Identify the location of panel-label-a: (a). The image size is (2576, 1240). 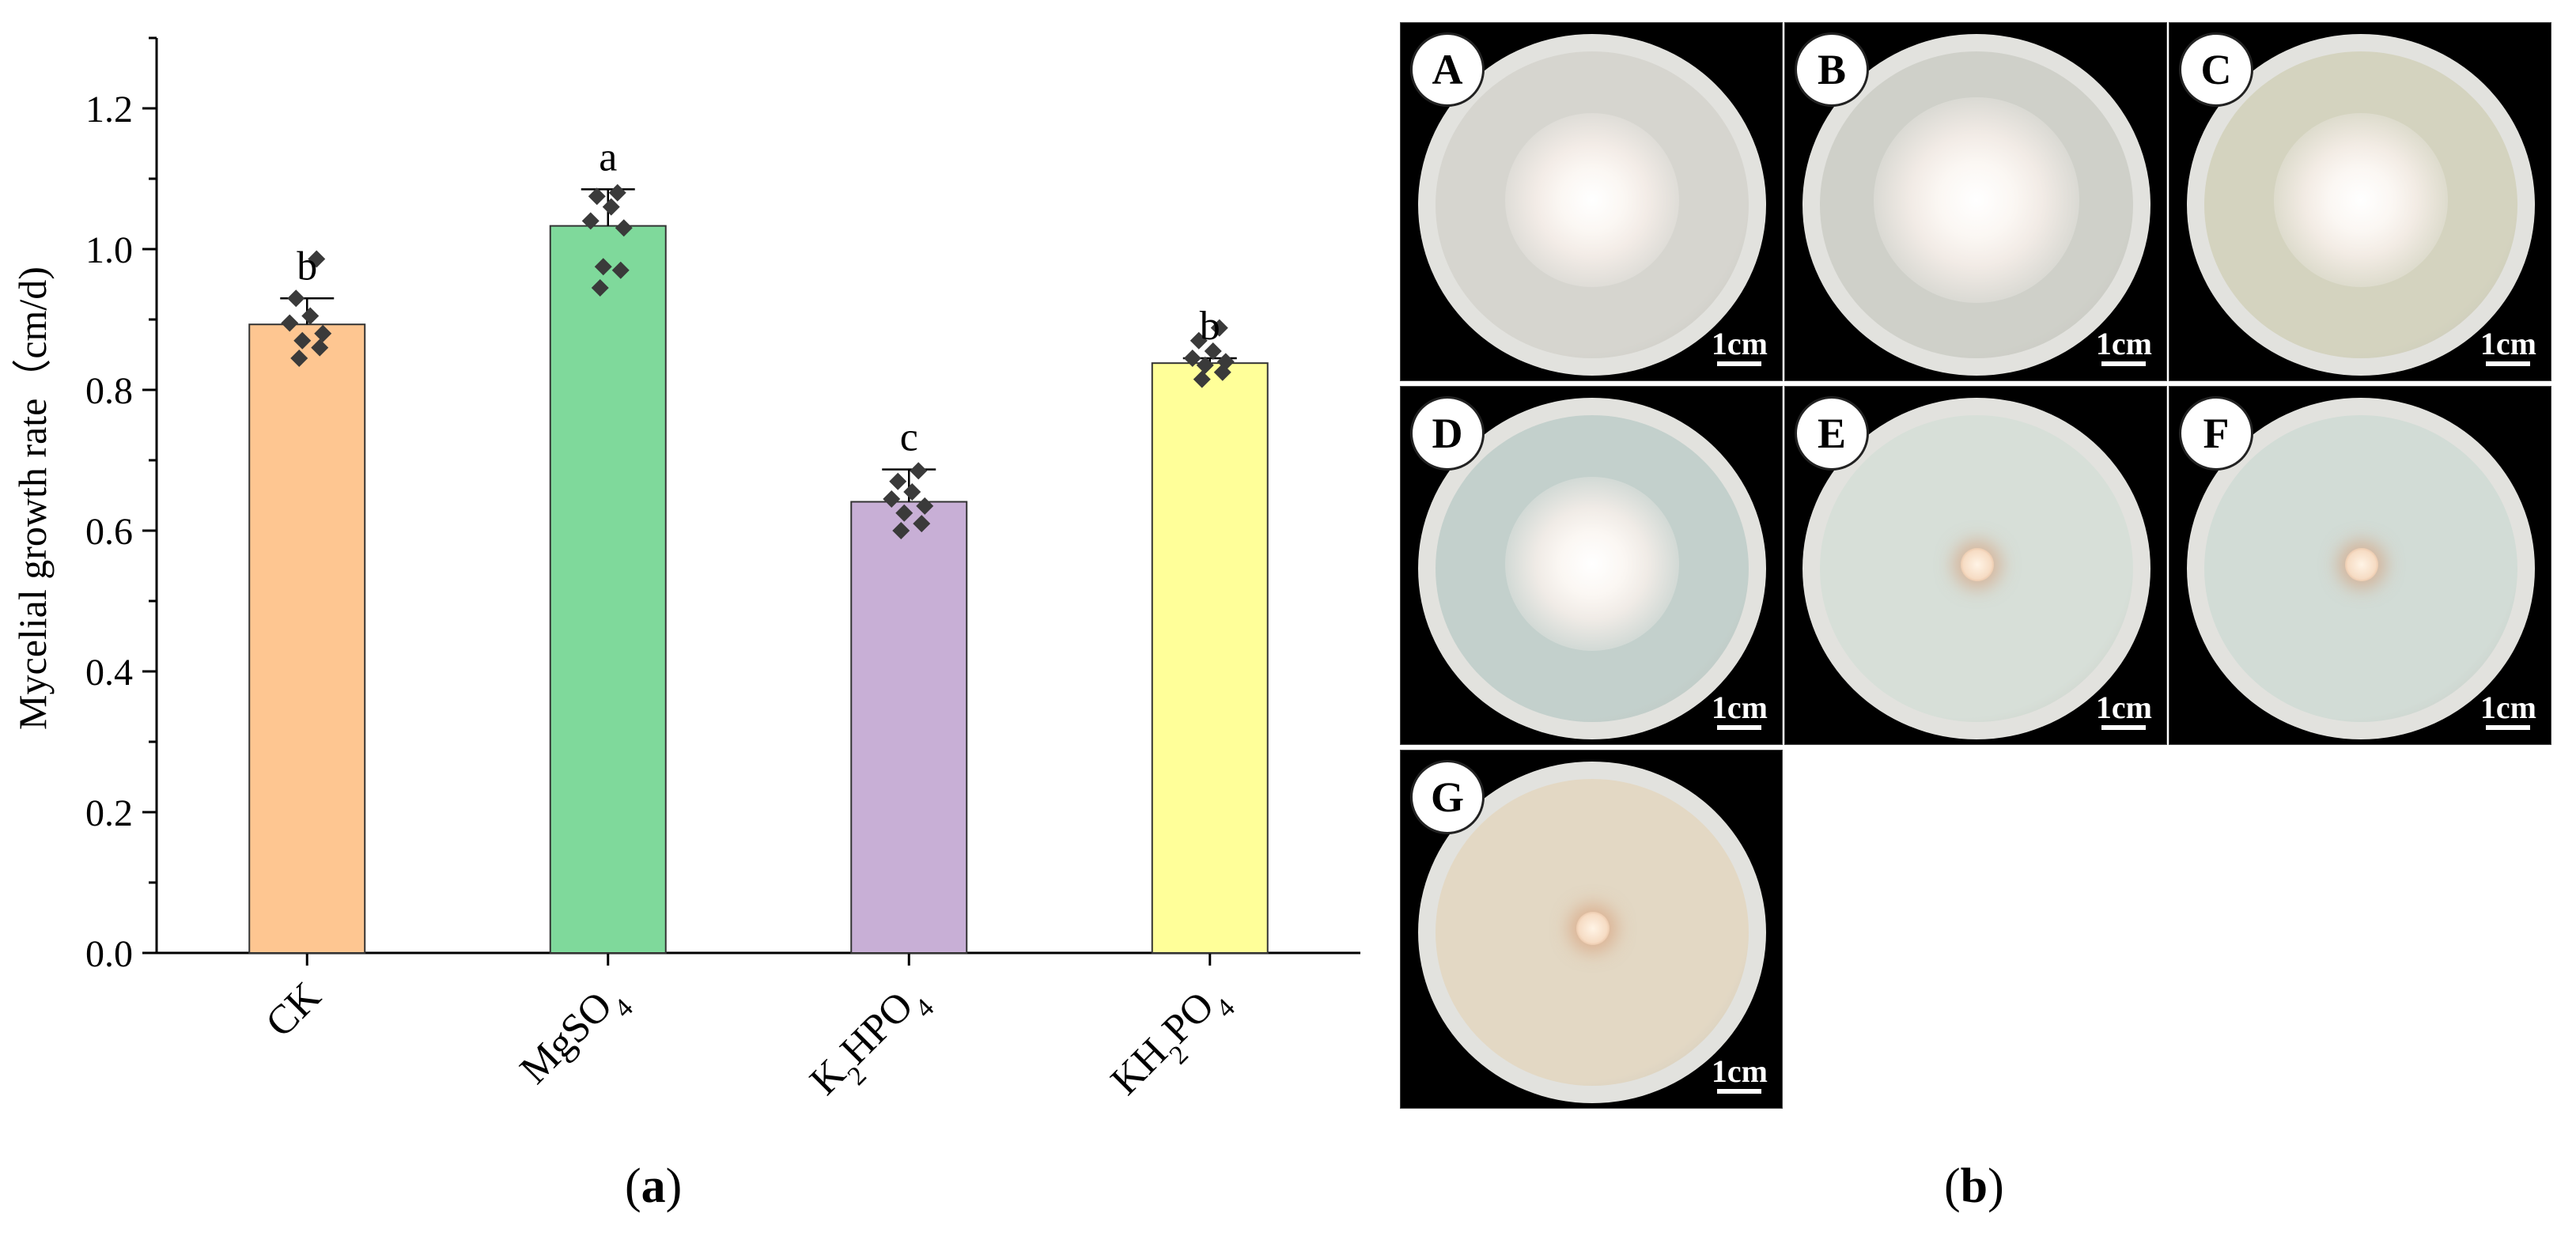
(654, 1186).